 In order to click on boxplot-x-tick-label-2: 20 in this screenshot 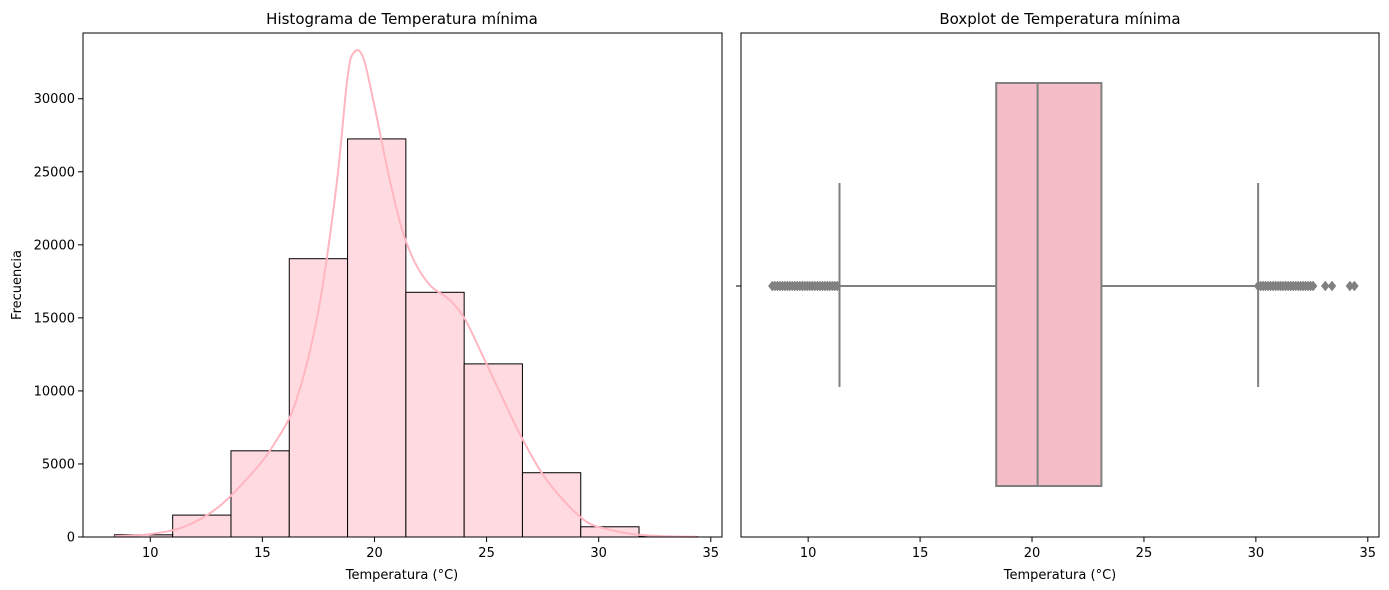, I will do `click(1032, 553)`.